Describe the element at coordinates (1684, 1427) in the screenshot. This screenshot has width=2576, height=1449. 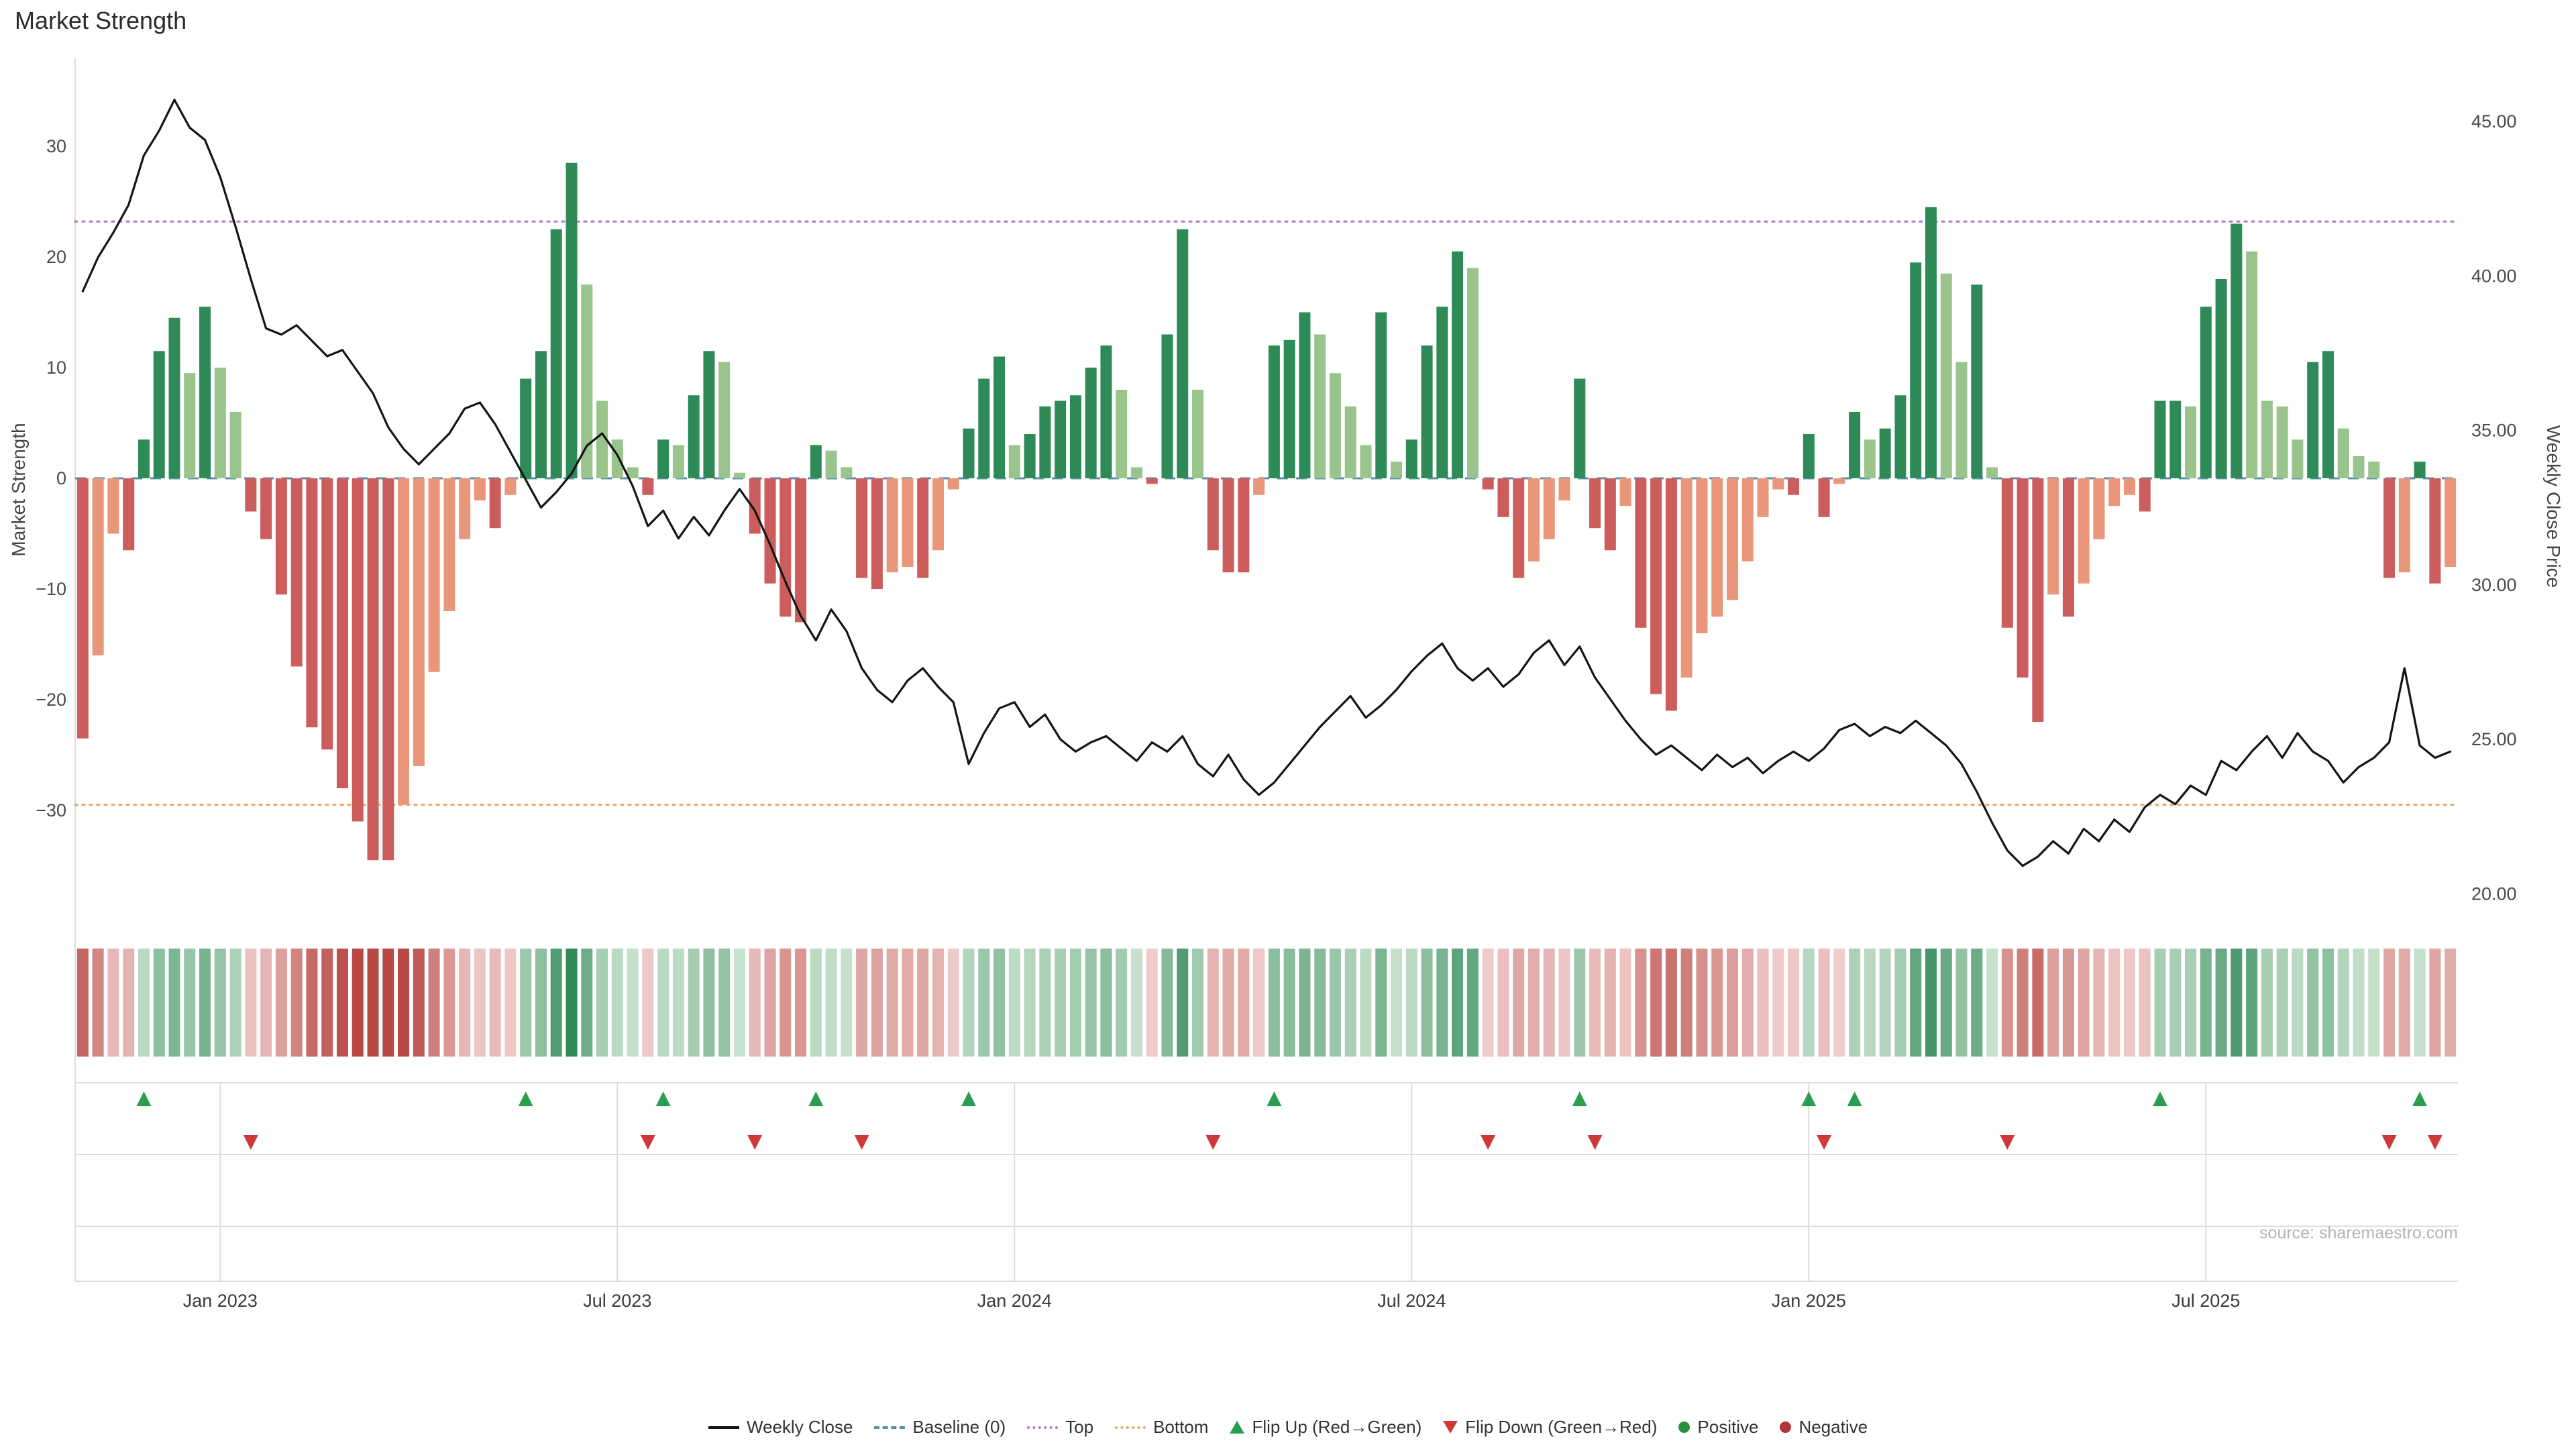
I see `positive-dot-icon` at that location.